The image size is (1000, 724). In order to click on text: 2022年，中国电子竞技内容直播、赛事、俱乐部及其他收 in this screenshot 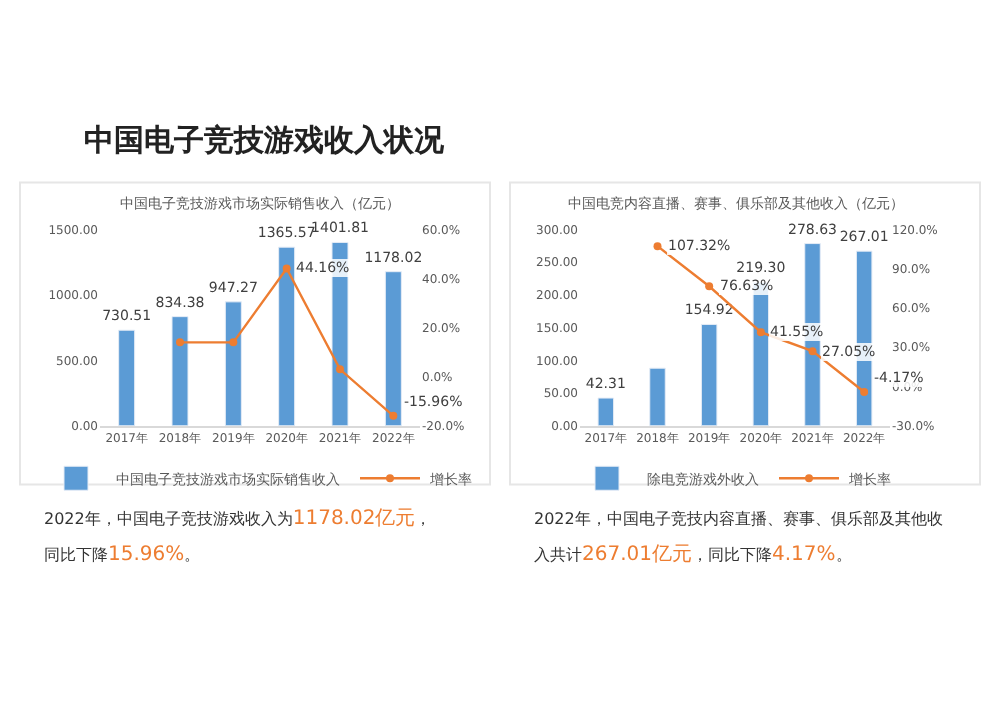, I will do `click(738, 519)`.